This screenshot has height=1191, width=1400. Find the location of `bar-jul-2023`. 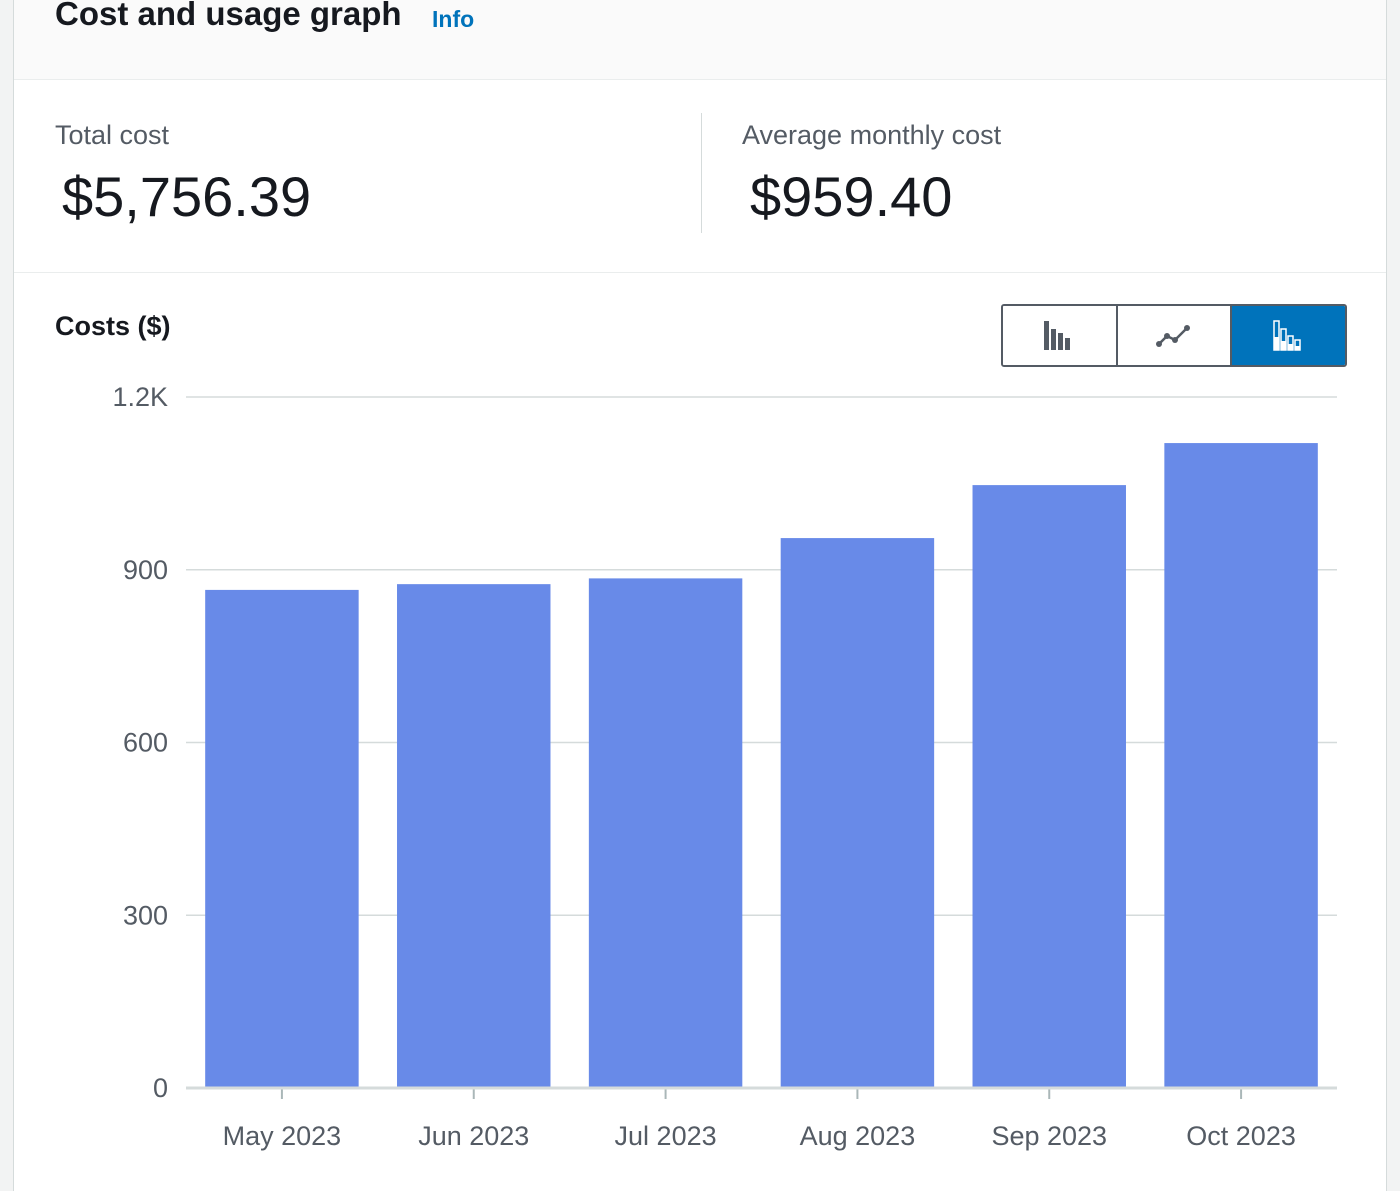

bar-jul-2023 is located at coordinates (665, 833).